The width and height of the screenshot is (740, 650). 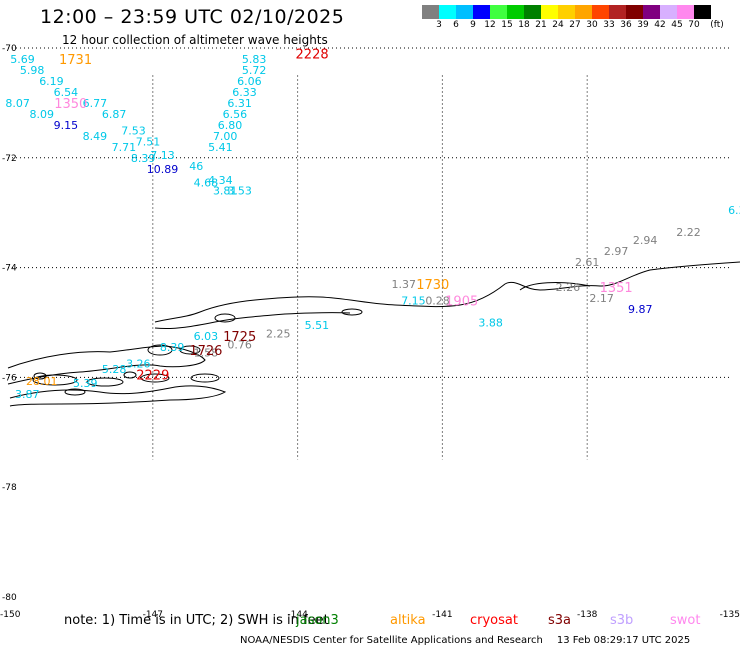 I want to click on wave-height-value: 3.88, so click(x=490, y=323).